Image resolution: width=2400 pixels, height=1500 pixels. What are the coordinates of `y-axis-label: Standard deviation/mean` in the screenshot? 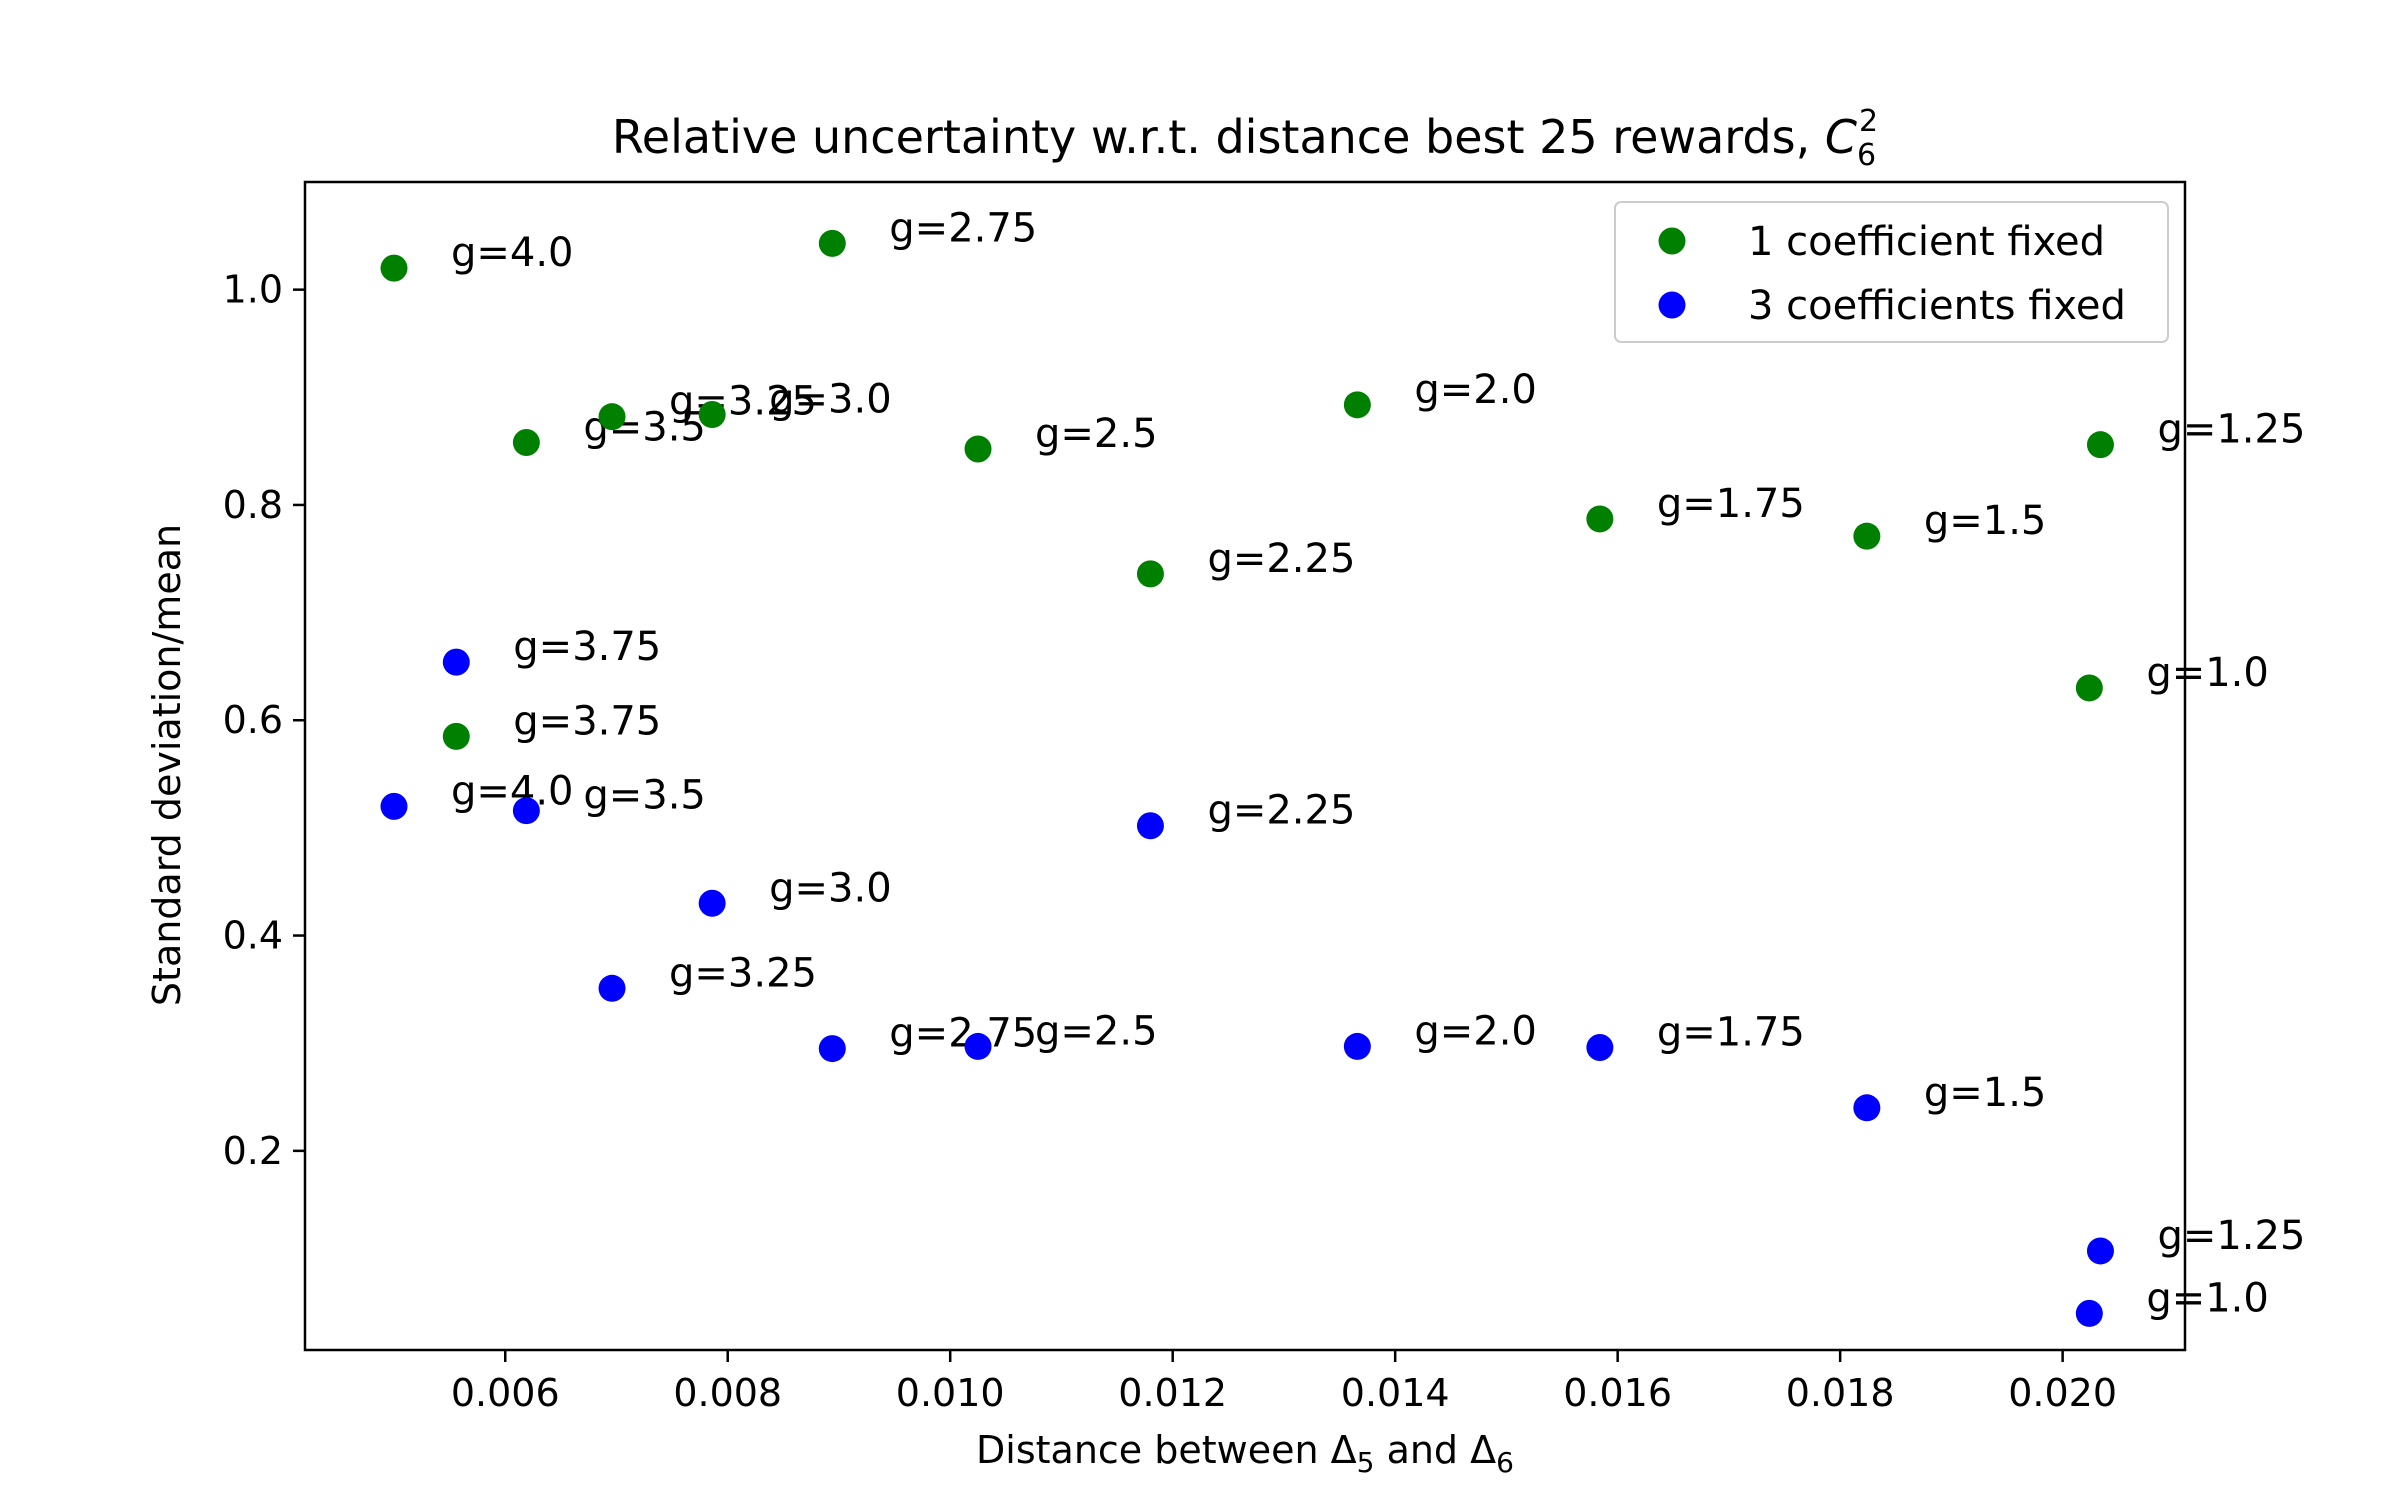 It's located at (167, 765).